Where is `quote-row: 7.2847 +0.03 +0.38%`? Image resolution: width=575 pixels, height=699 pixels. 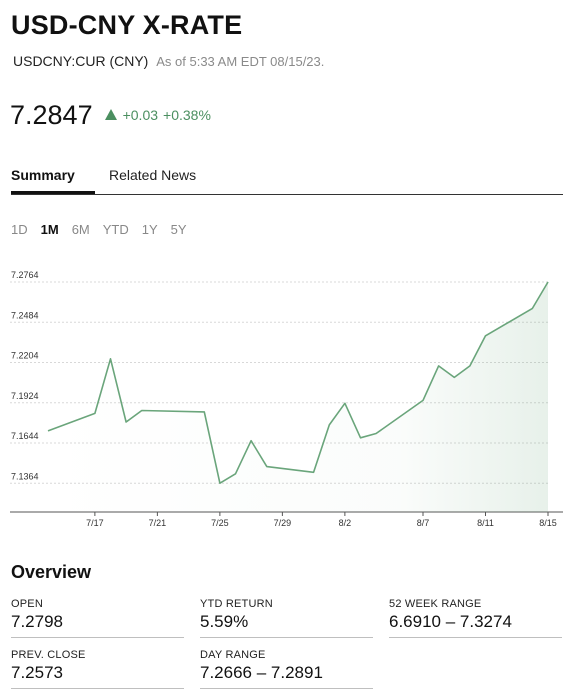 quote-row: 7.2847 +0.03 +0.38% is located at coordinates (110, 115).